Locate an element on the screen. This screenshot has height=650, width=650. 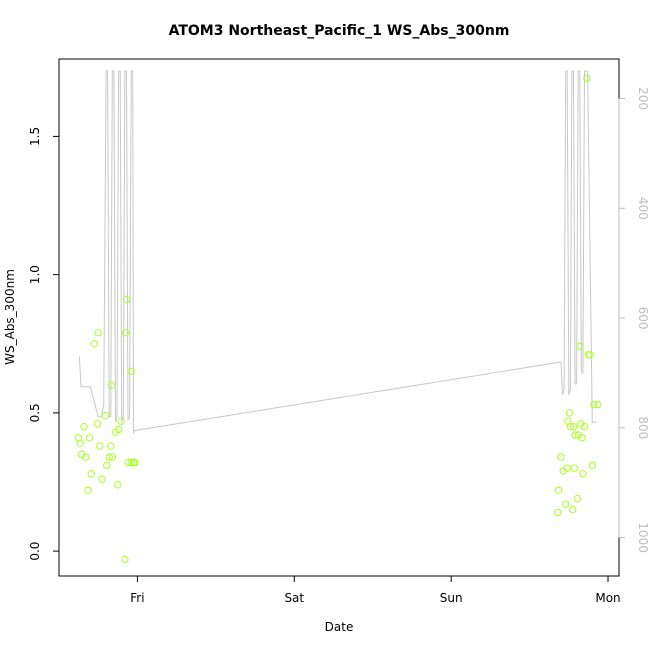
y-axis: 0.0 0.5 1.0 1.5 is located at coordinates (44, 344).